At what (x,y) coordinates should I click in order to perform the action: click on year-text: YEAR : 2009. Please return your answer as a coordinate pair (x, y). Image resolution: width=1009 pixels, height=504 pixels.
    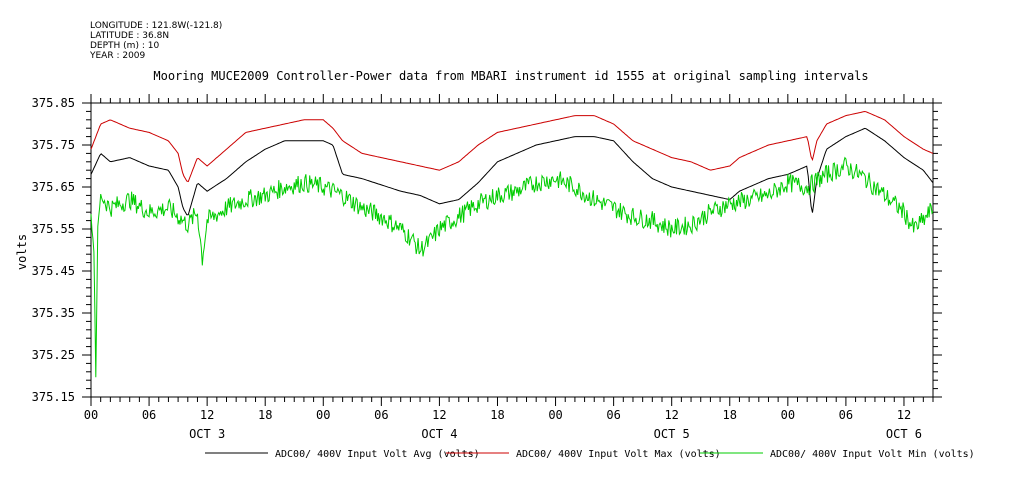
    Looking at the image, I should click on (118, 56).